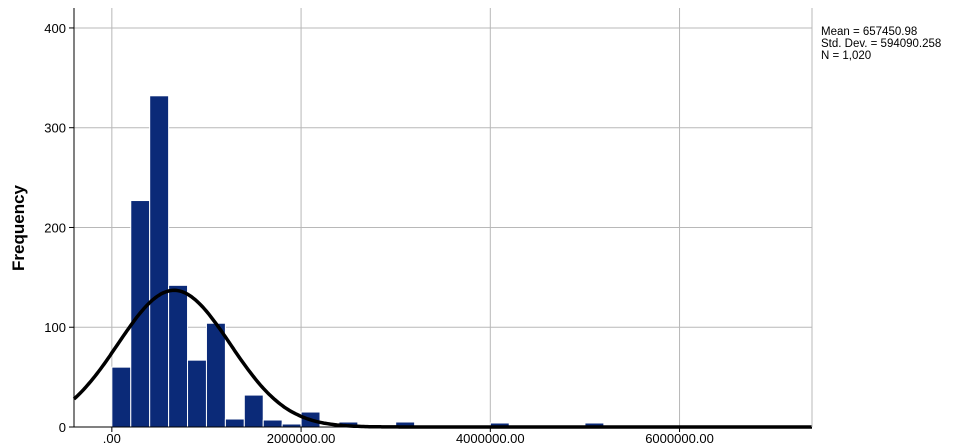 This screenshot has width=973, height=448. What do you see at coordinates (55, 327) in the screenshot?
I see `y-tick-label: 100` at bounding box center [55, 327].